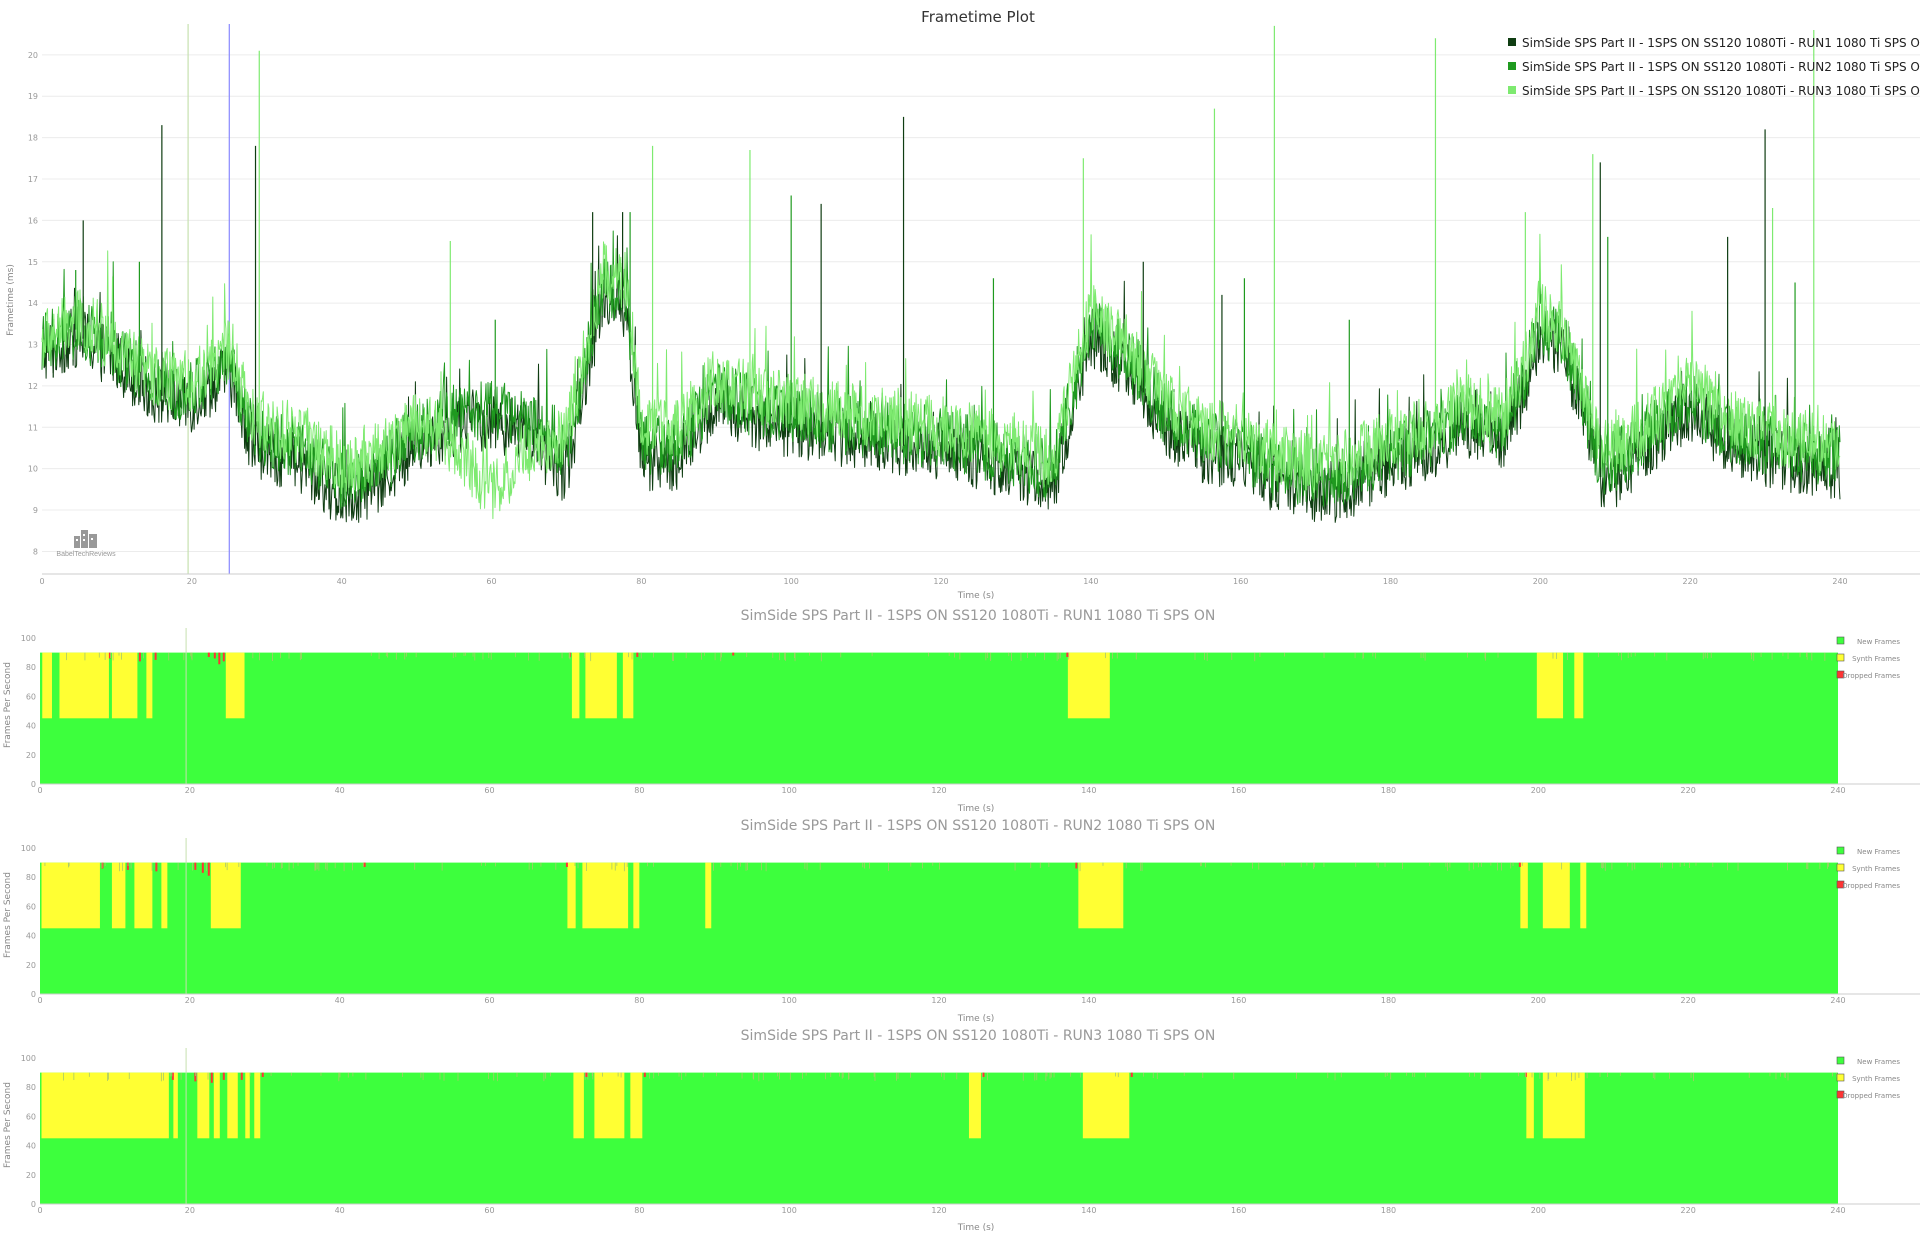 This screenshot has width=1920, height=1233. I want to click on fps-run1-area, so click(939, 718).